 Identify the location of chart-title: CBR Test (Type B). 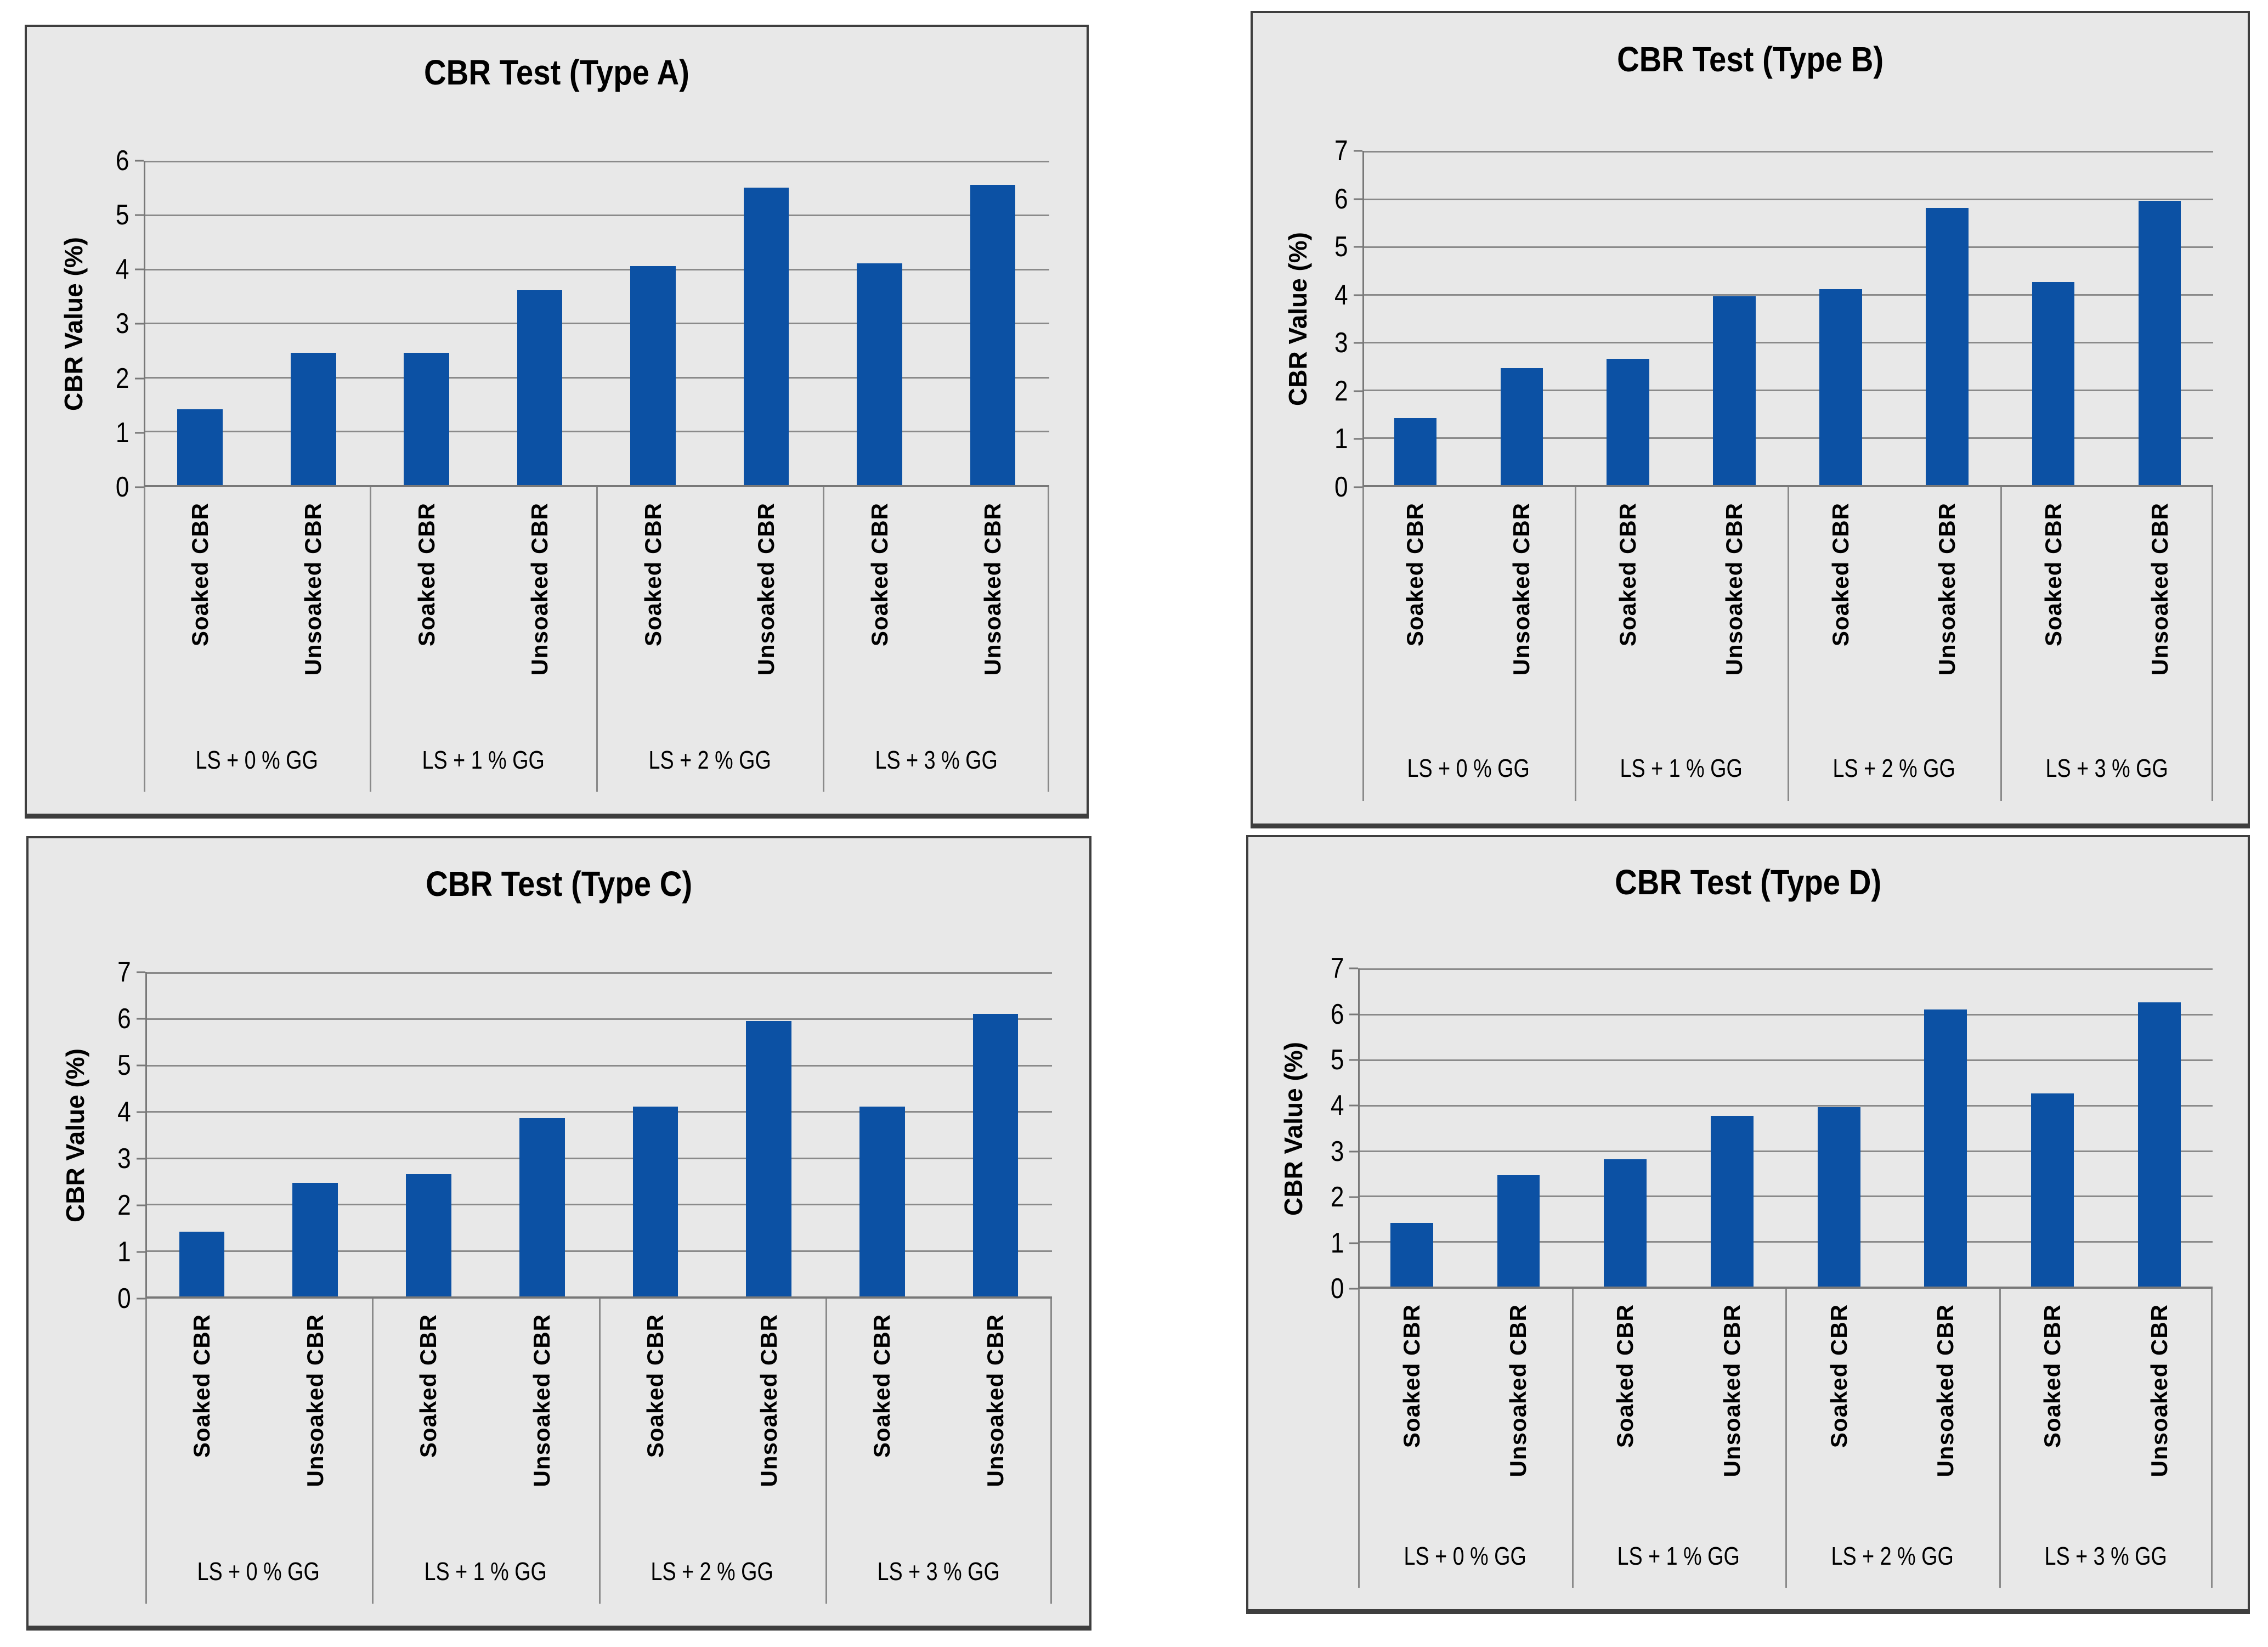
(1750, 60).